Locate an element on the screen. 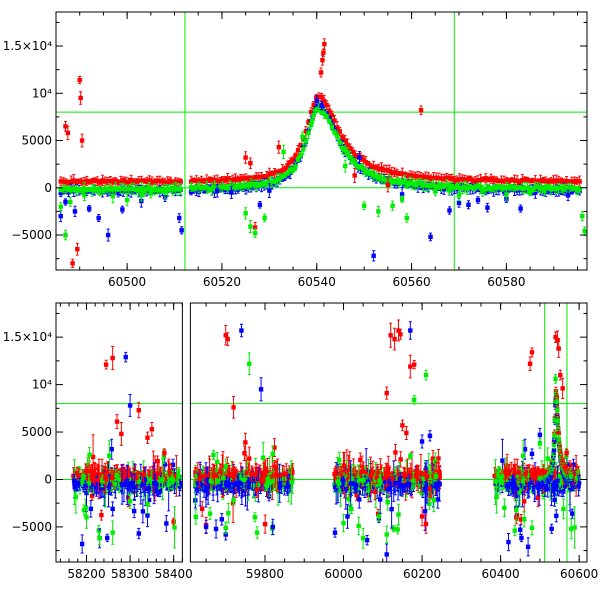  x-tick-label: 60560 is located at coordinates (411, 282).